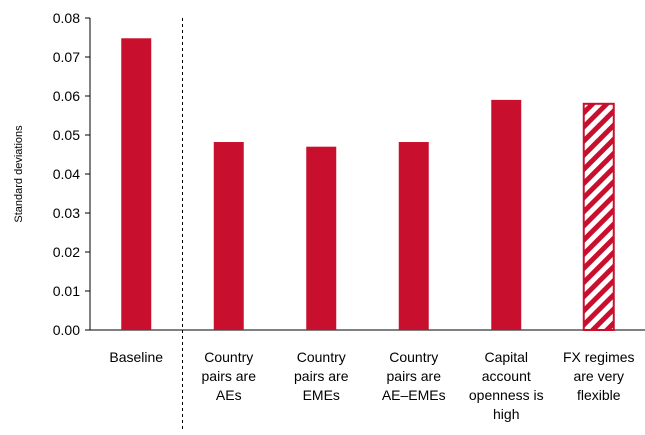  What do you see at coordinates (66, 213) in the screenshot?
I see `y-tick-label: 0.03` at bounding box center [66, 213].